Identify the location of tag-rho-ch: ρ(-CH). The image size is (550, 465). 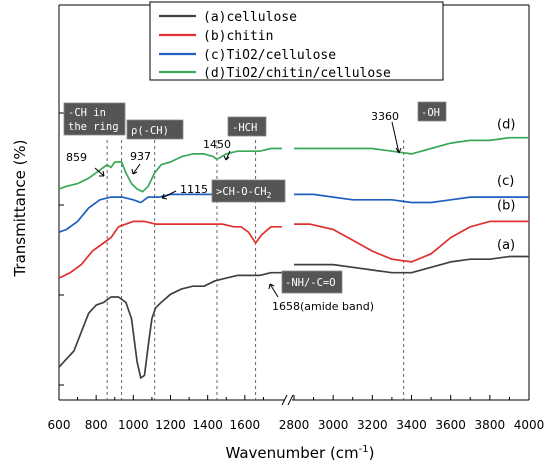
(155, 129).